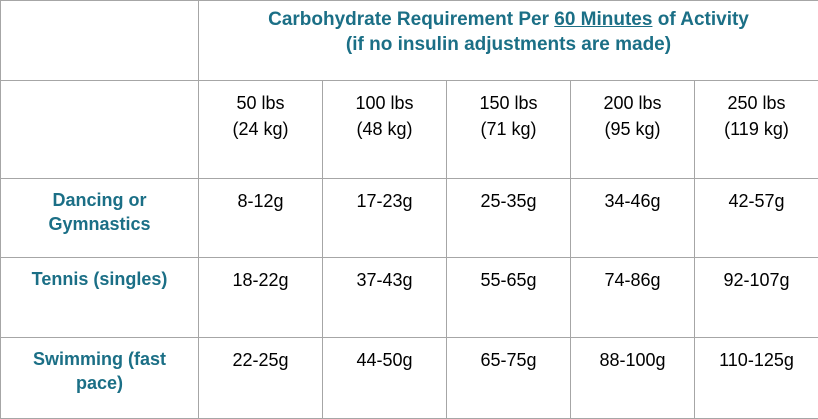 The width and height of the screenshot is (818, 419). I want to click on carb-cell: 65-75g, so click(509, 378).